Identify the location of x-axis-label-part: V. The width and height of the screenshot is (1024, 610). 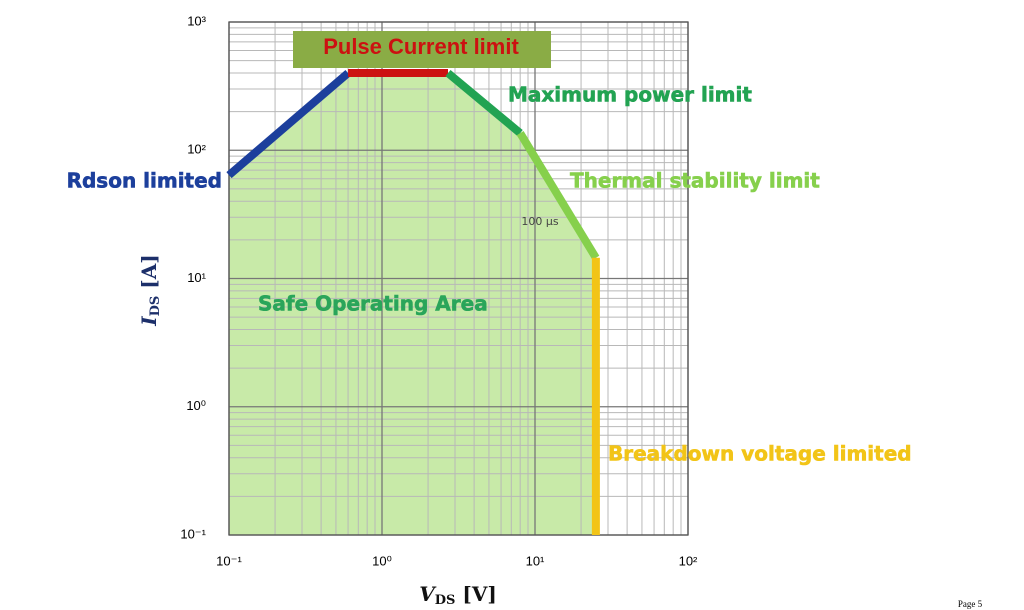
(428, 594).